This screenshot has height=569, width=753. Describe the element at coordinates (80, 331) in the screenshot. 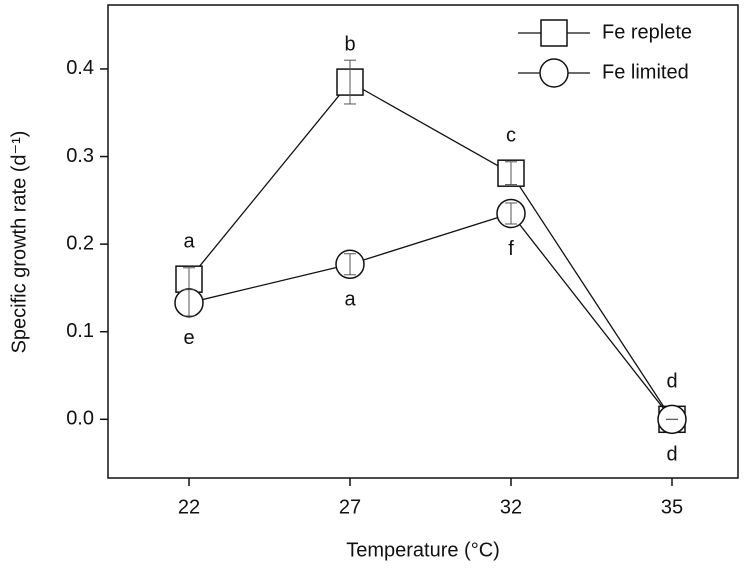

I see `y-tick-label: 0.1` at that location.